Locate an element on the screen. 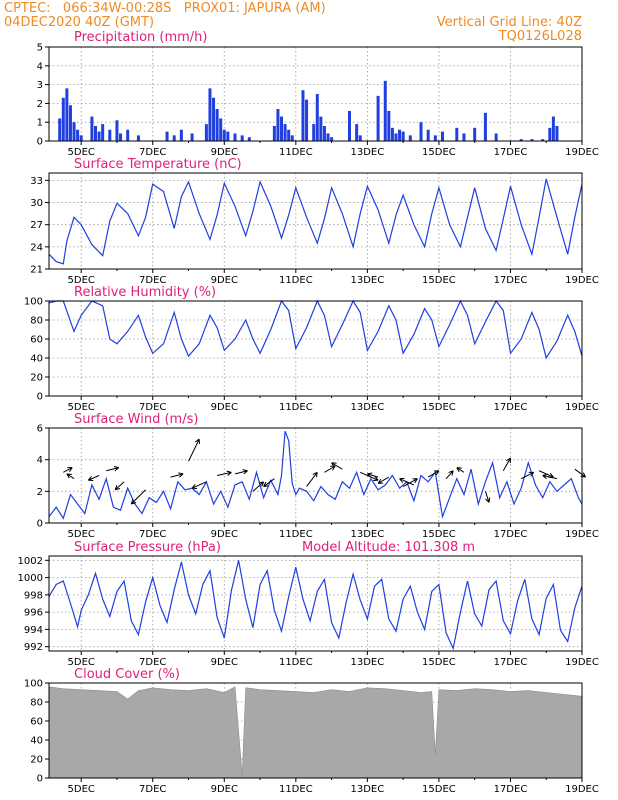 The height and width of the screenshot is (800, 618). y-tick-label-0: 21 is located at coordinates (36, 270).